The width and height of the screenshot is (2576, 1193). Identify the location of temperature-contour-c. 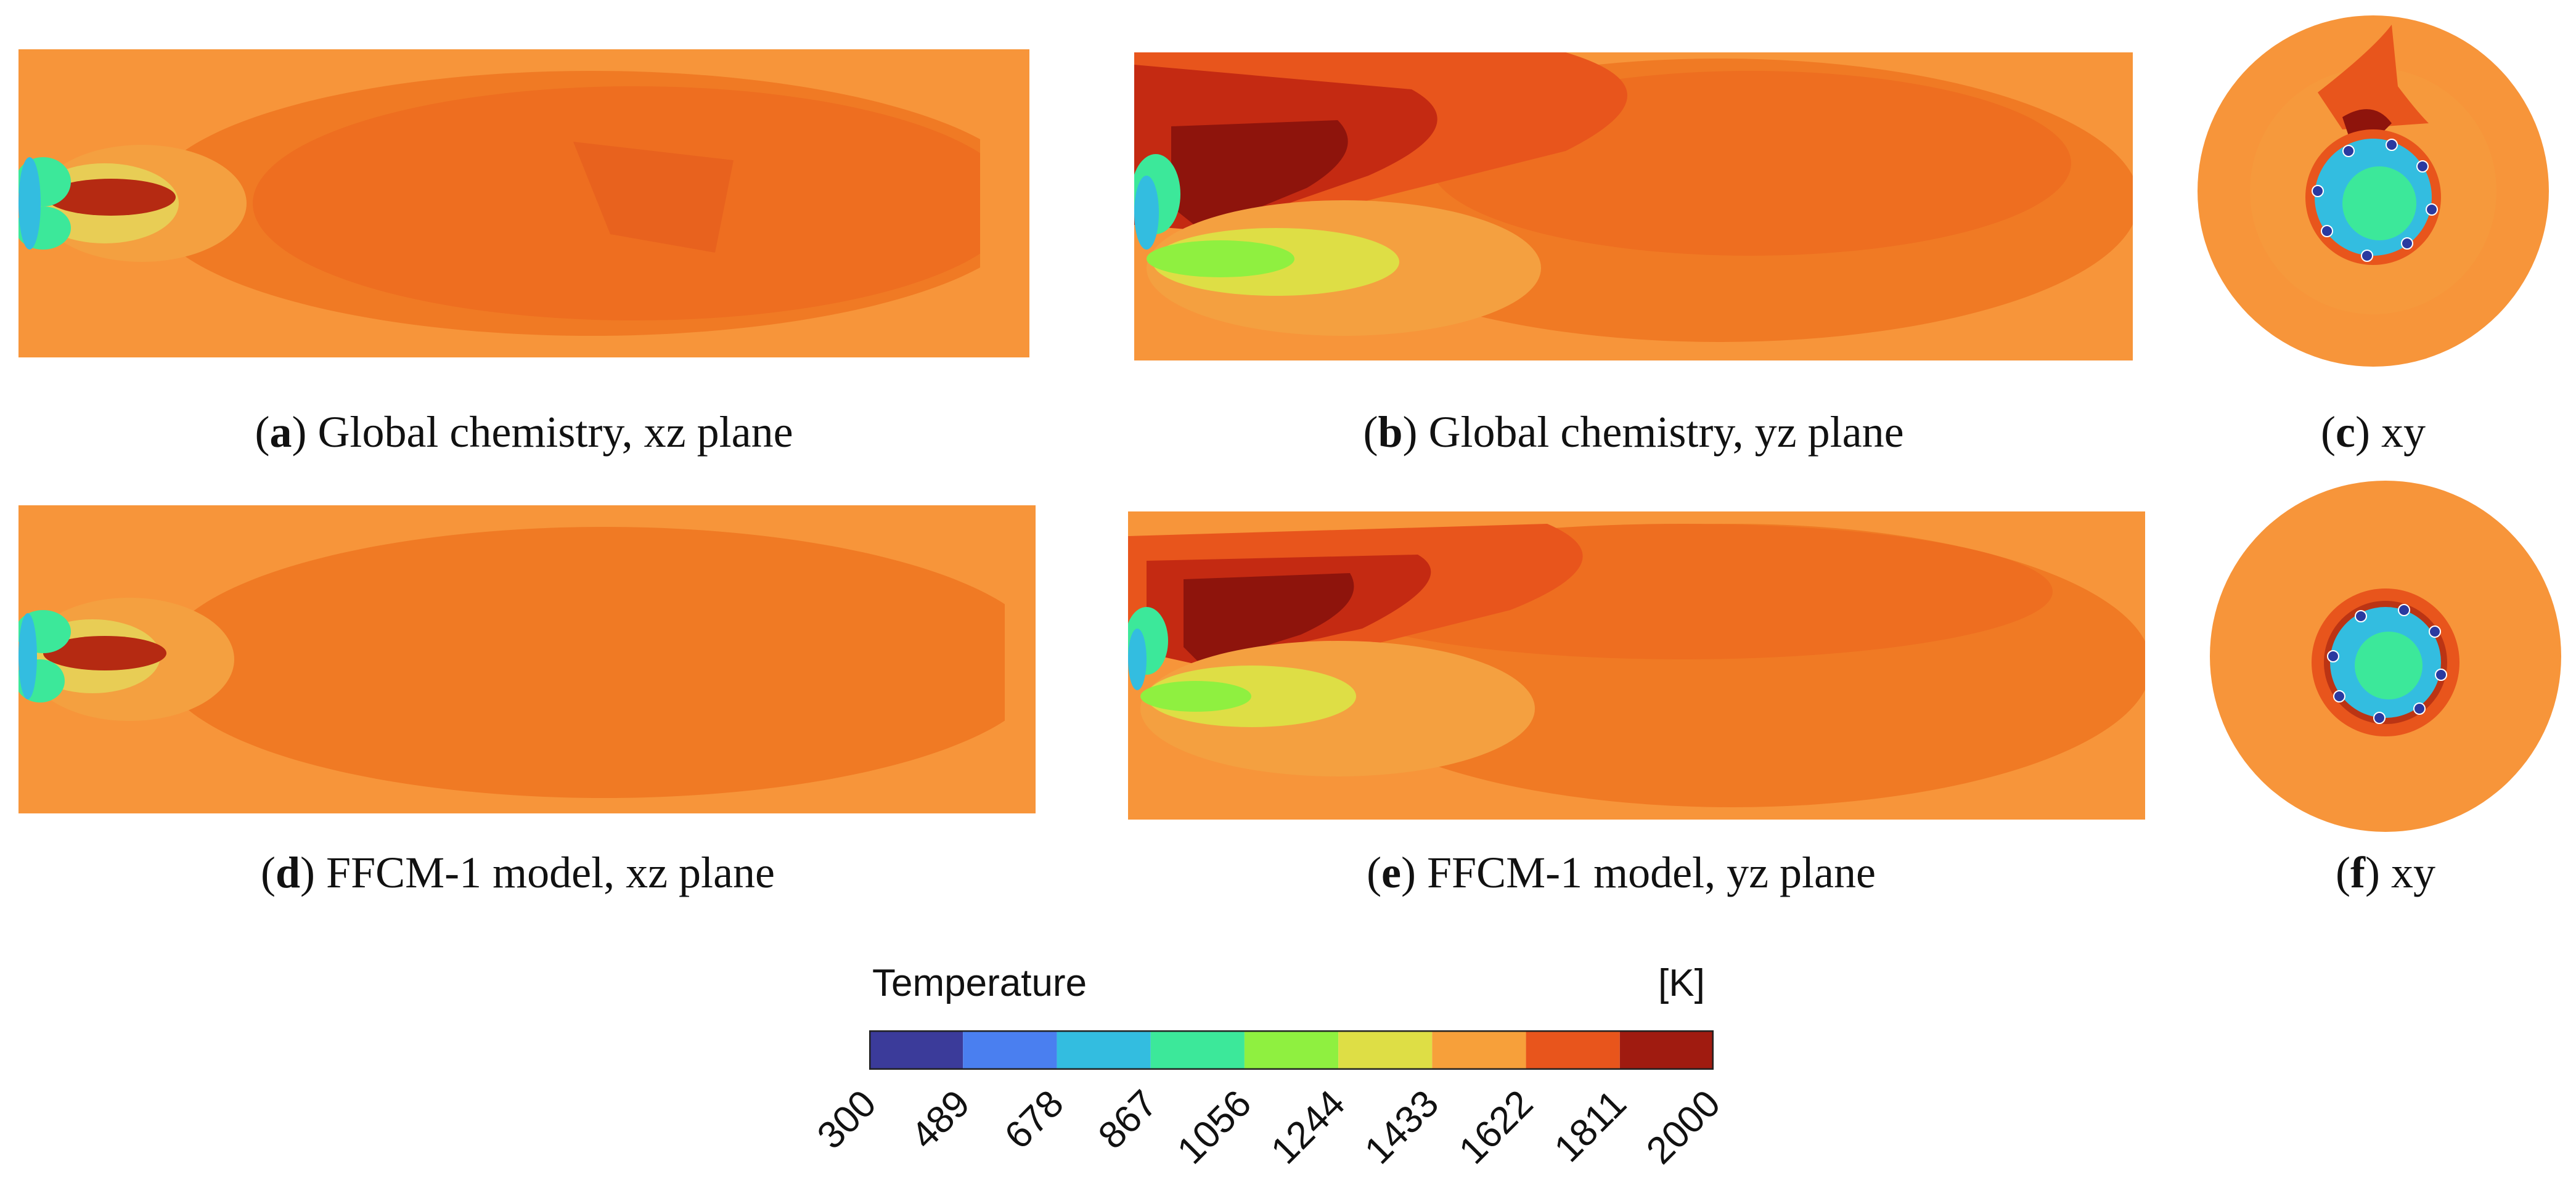
(2373, 191).